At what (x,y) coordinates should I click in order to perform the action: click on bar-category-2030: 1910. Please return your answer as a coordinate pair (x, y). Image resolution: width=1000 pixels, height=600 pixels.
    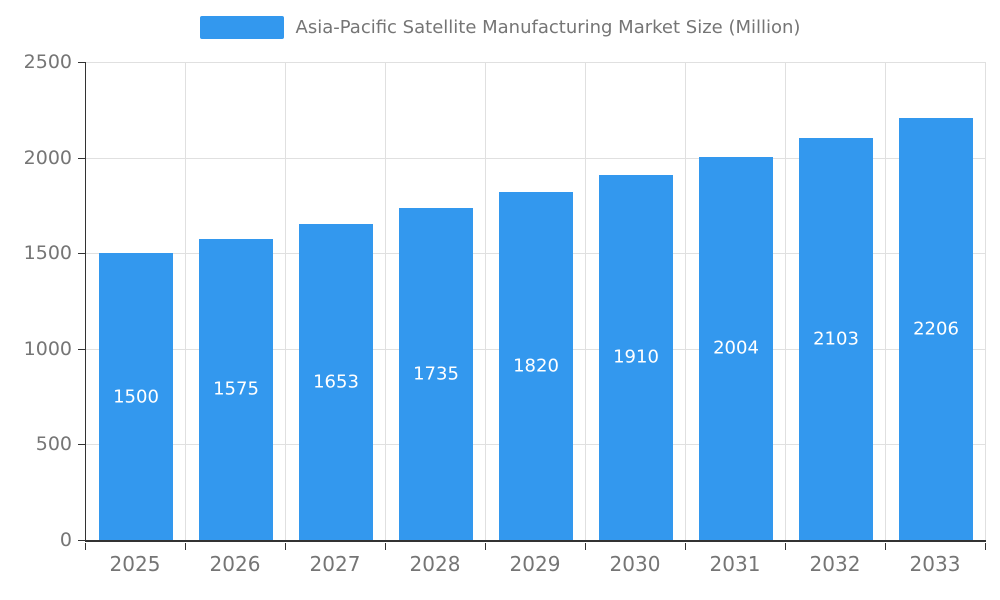
    Looking at the image, I should click on (636, 301).